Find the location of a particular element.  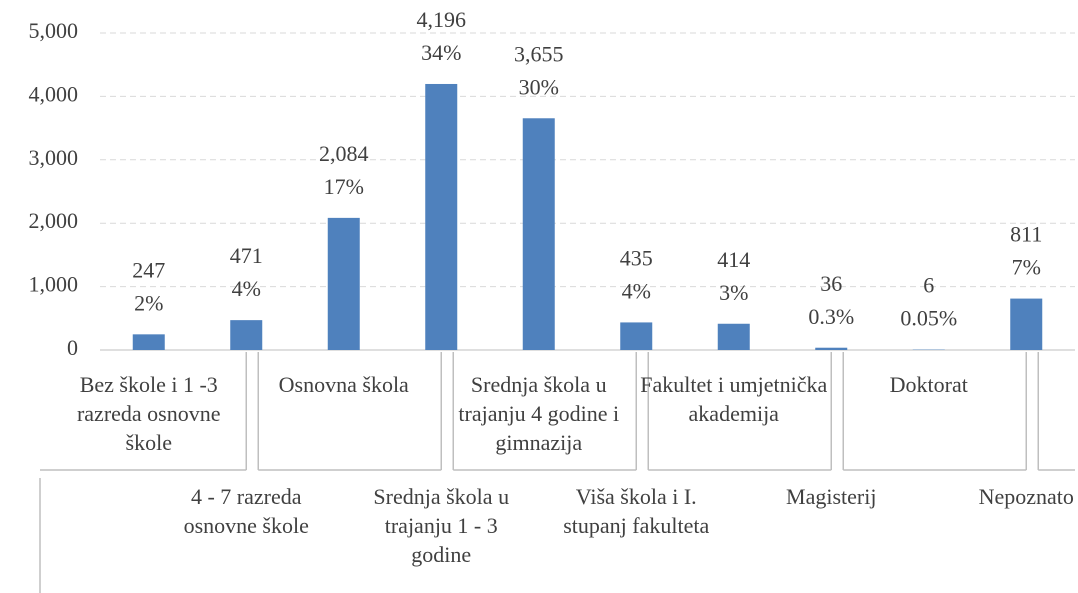

value-label: 36 is located at coordinates (831, 283).